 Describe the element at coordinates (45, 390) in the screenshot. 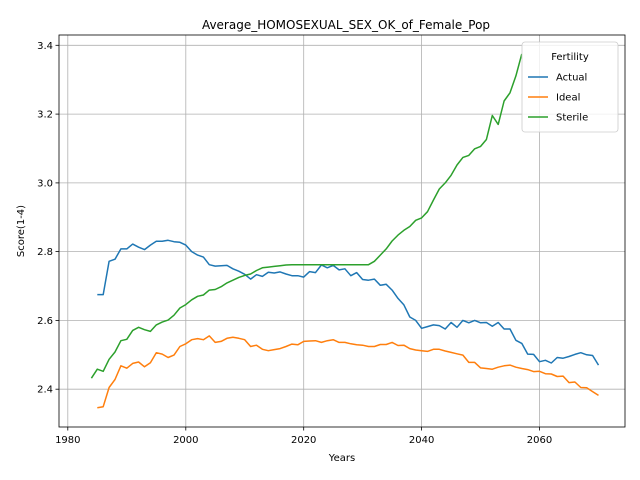

I see `y-tick-label: 2.4` at that location.